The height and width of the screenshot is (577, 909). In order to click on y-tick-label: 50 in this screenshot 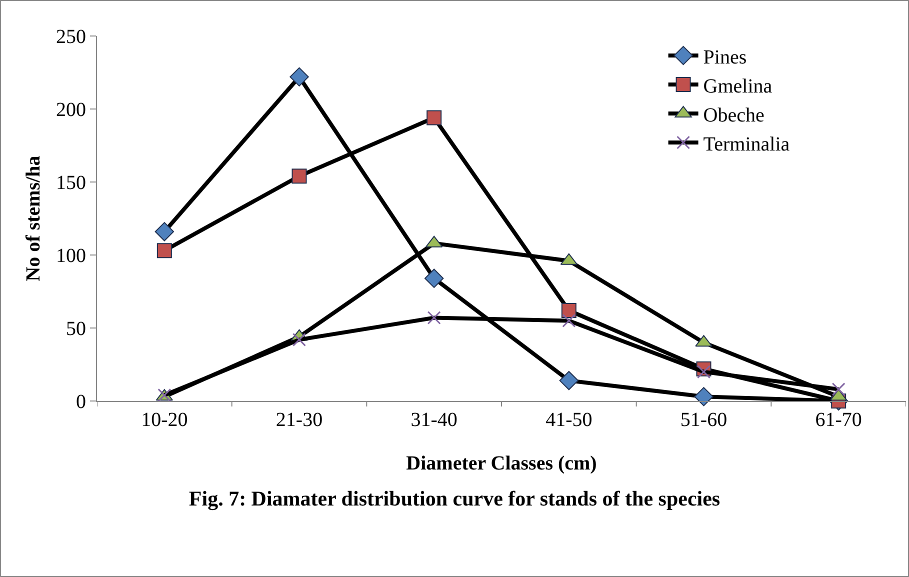, I will do `click(76, 329)`.